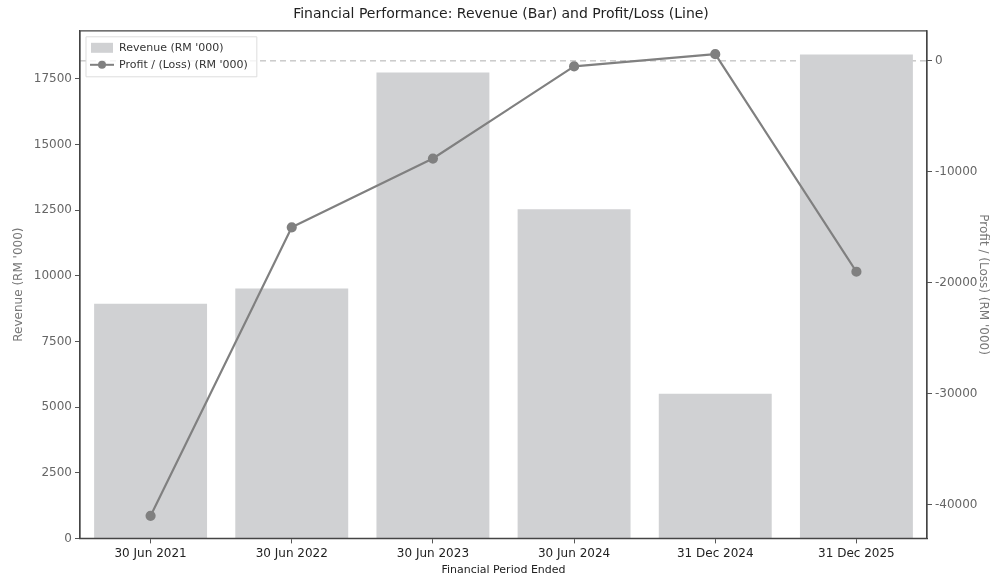 Image resolution: width=1002 pixels, height=577 pixels. I want to click on y-tick-label: 0, so click(68, 537).